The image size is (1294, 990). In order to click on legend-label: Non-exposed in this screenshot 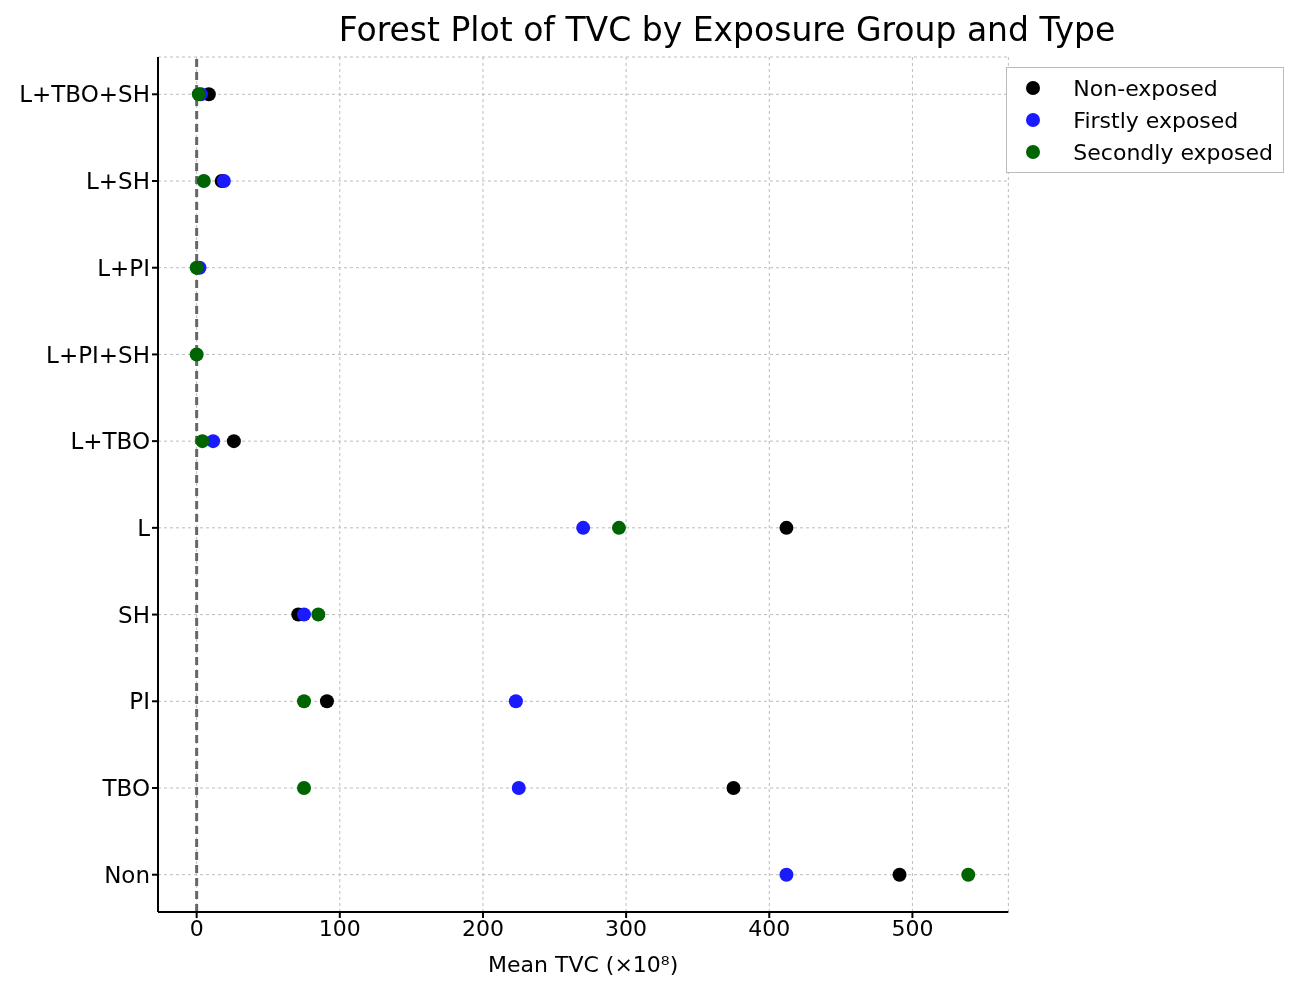, I will do `click(1145, 88)`.